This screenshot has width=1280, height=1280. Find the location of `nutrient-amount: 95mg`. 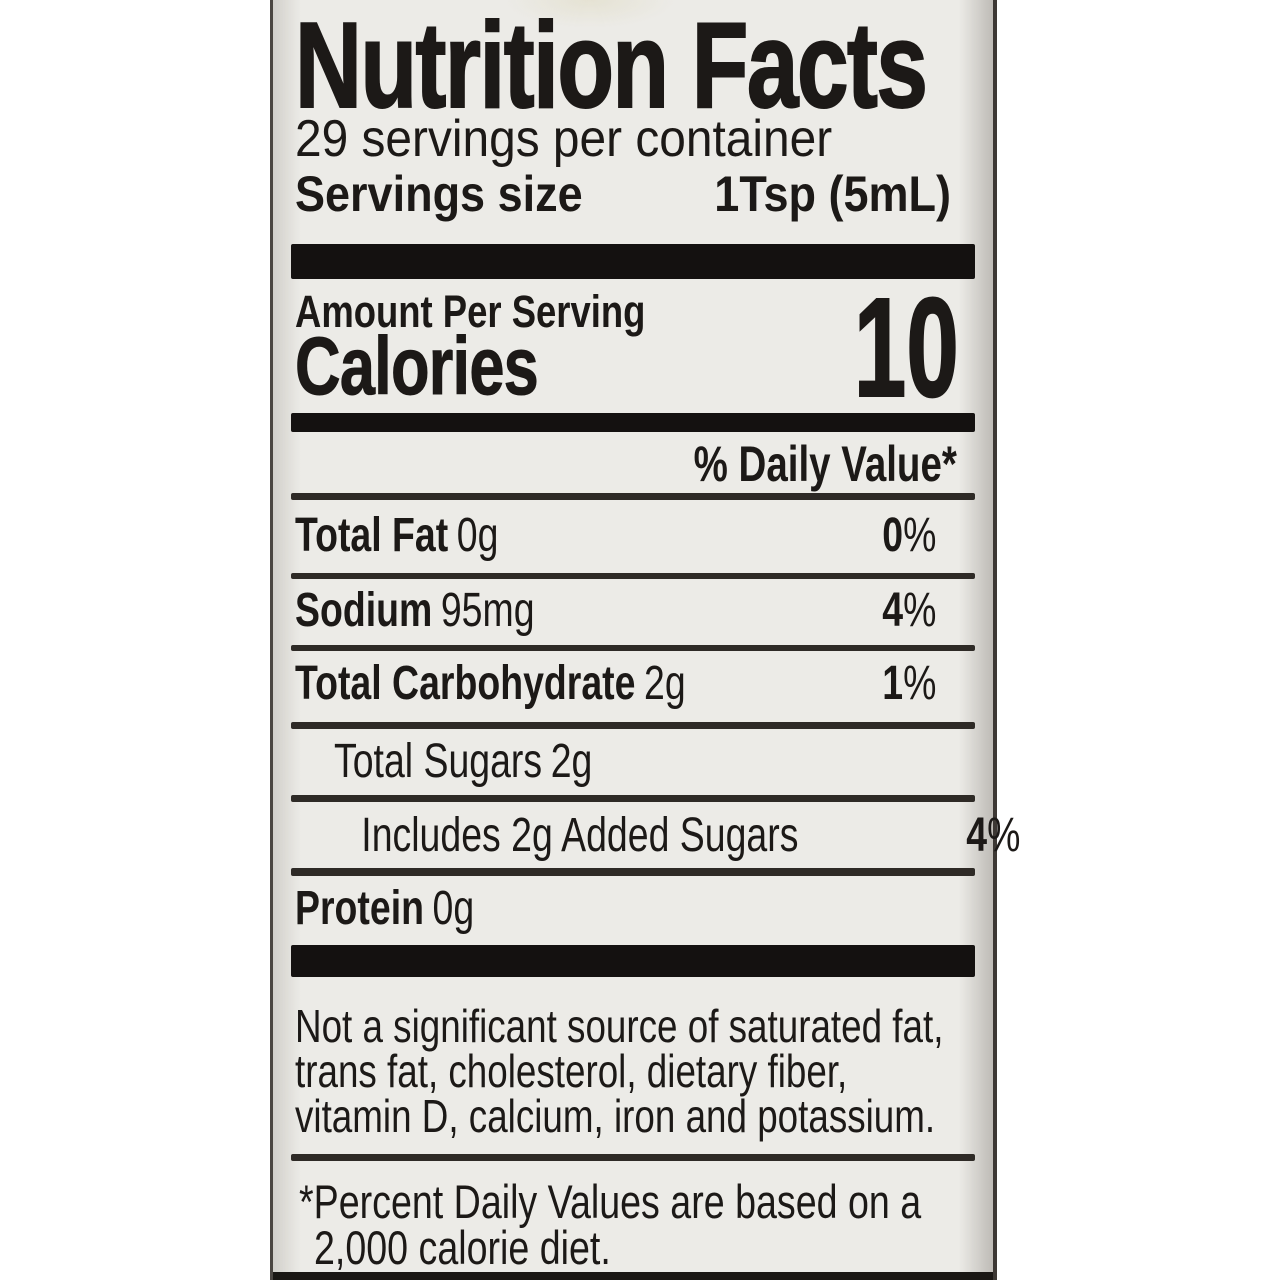

nutrient-amount: 95mg is located at coordinates (487, 610).